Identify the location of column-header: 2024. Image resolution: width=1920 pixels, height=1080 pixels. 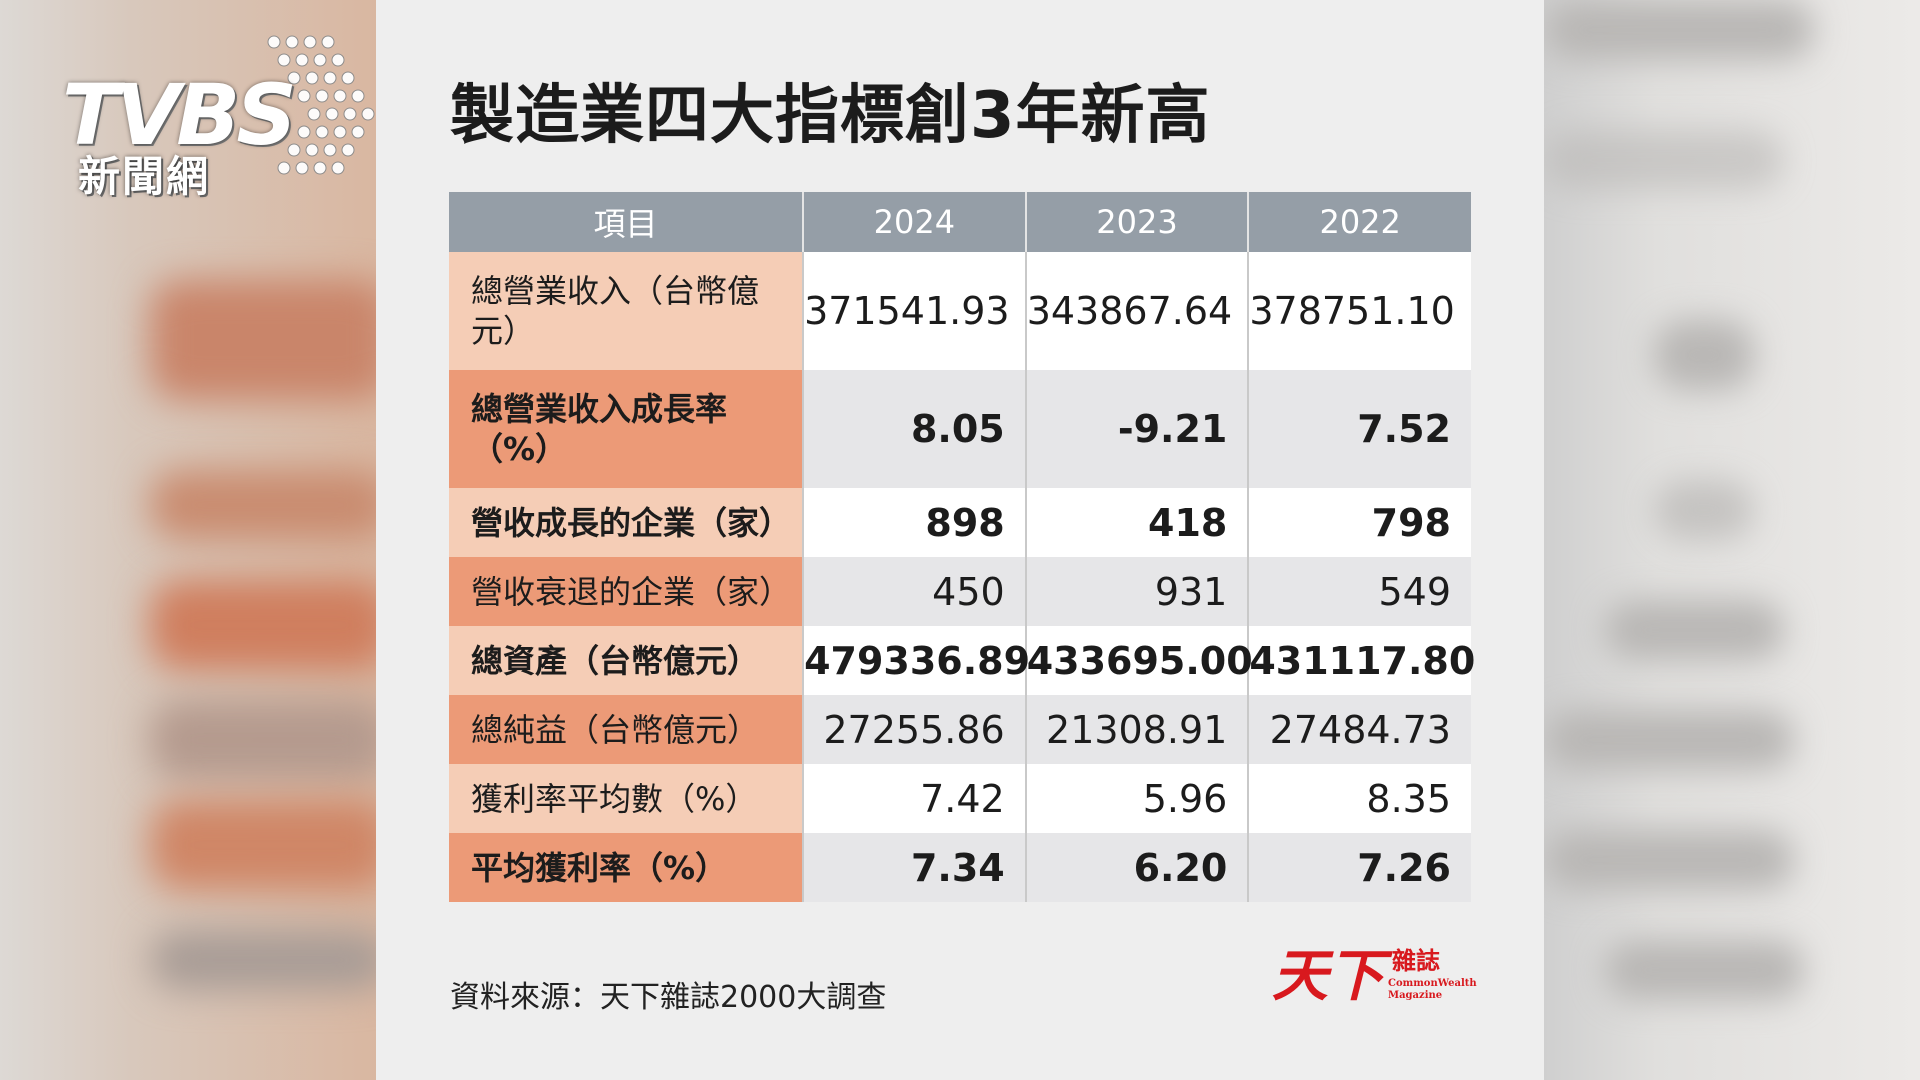
(914, 222).